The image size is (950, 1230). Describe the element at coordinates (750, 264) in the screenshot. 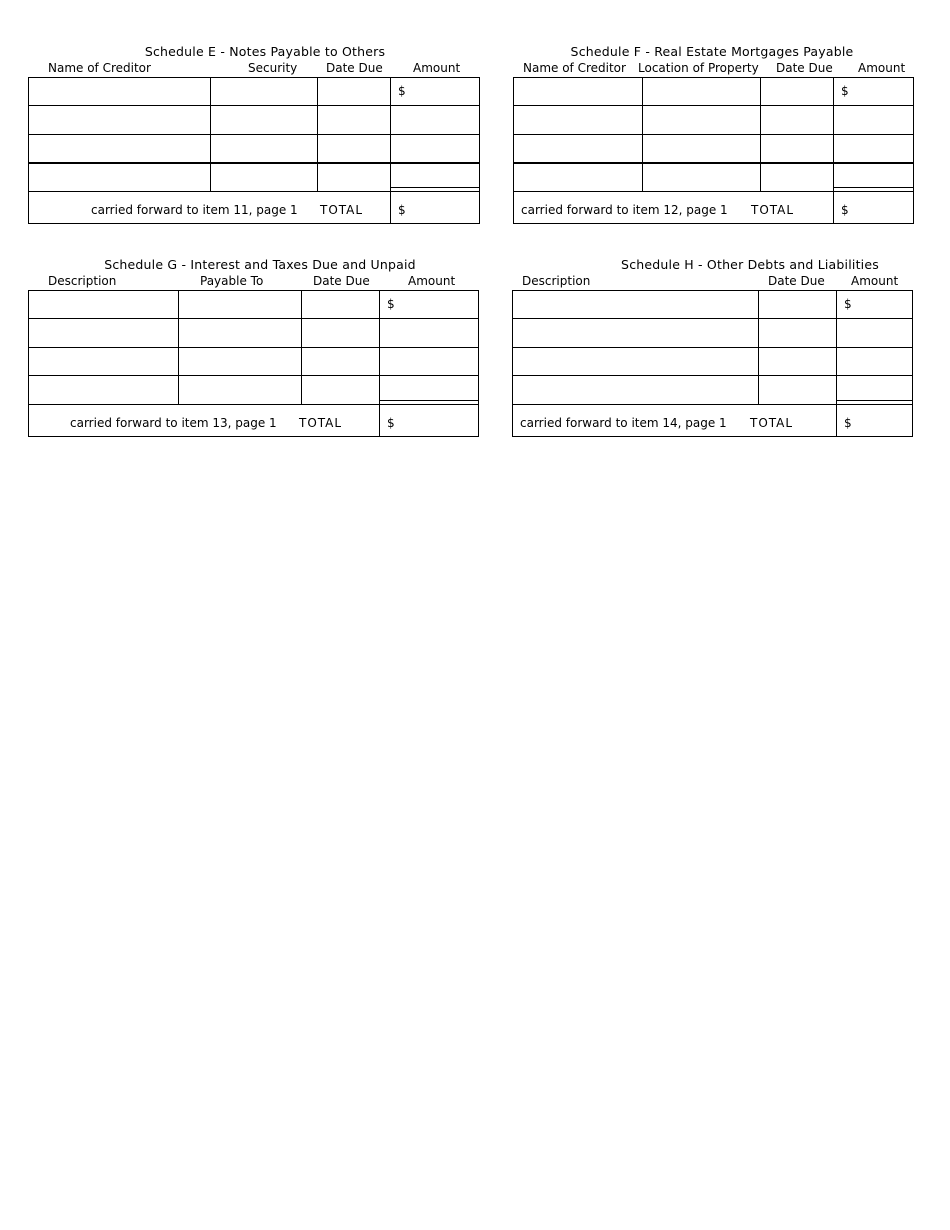

I see `schedule-h-title: Schedule H - Other Debts and Liabilities` at that location.